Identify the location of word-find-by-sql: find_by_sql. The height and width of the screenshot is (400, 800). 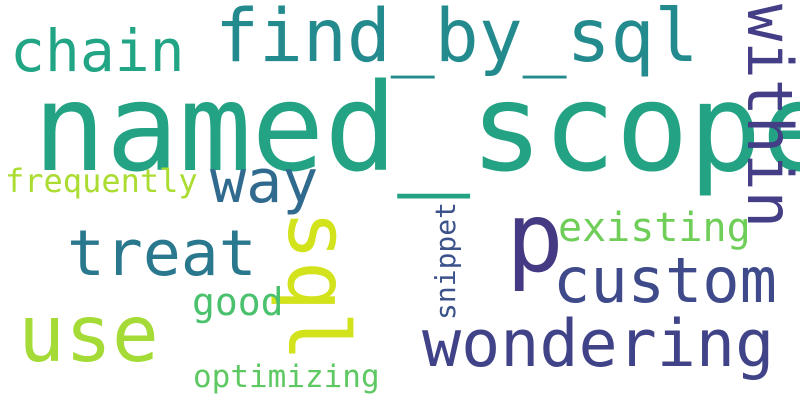
(457, 39).